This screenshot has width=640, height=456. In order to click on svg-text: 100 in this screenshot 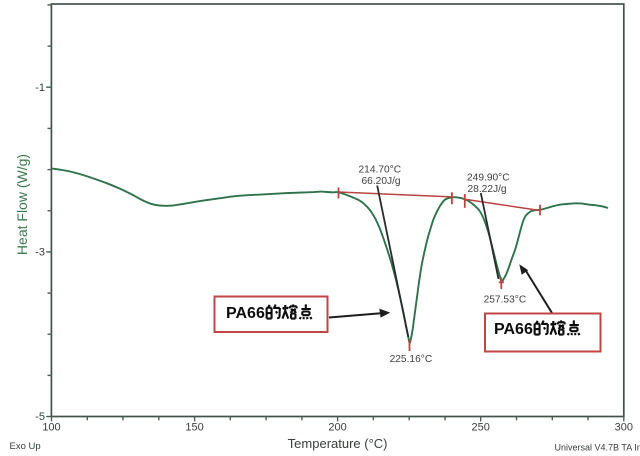, I will do `click(51, 428)`.